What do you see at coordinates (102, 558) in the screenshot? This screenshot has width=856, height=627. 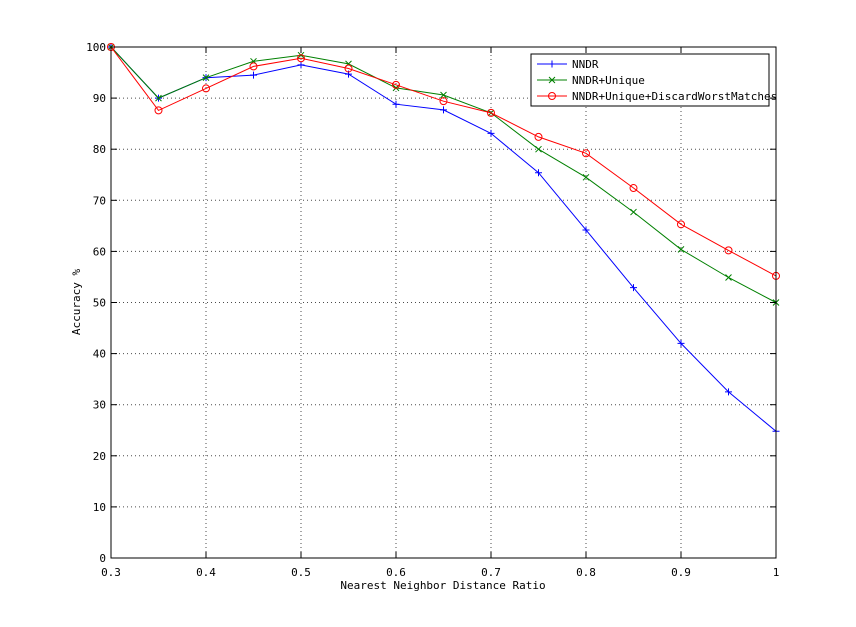 I see `y-tick-label: 0` at bounding box center [102, 558].